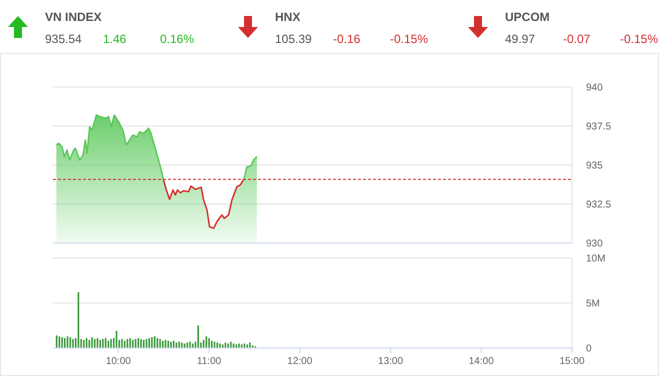 The width and height of the screenshot is (660, 377). Describe the element at coordinates (593, 304) in the screenshot. I see `y-tick-label: 5M` at that location.